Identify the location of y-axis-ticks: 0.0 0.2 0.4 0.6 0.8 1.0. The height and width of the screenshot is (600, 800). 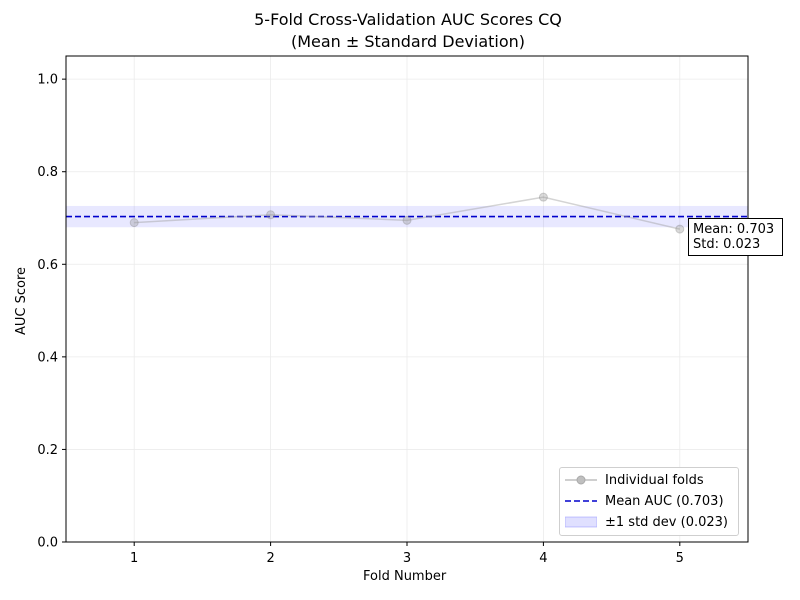
(51, 312).